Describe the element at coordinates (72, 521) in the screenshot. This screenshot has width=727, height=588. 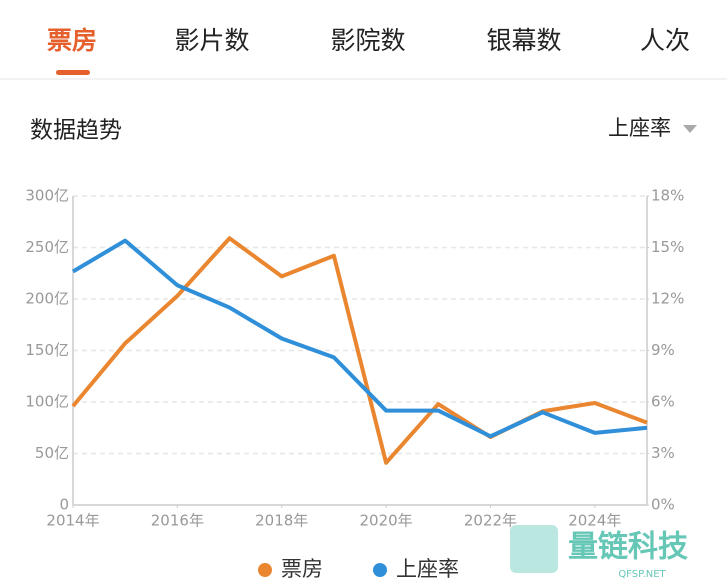
I see `x-tick-label: 2014年` at that location.